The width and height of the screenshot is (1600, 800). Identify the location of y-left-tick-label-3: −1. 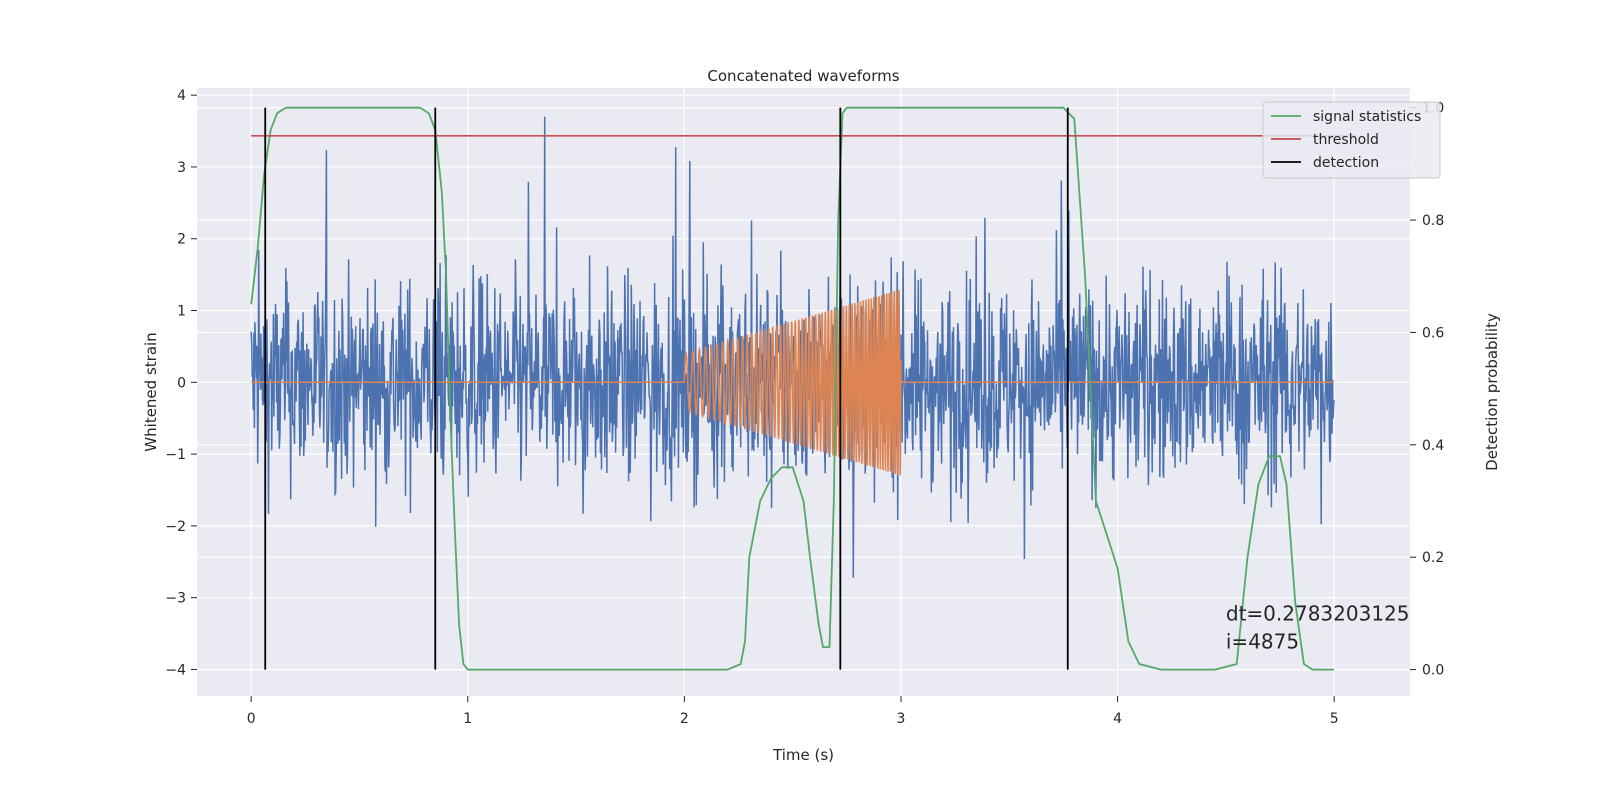
(175, 455).